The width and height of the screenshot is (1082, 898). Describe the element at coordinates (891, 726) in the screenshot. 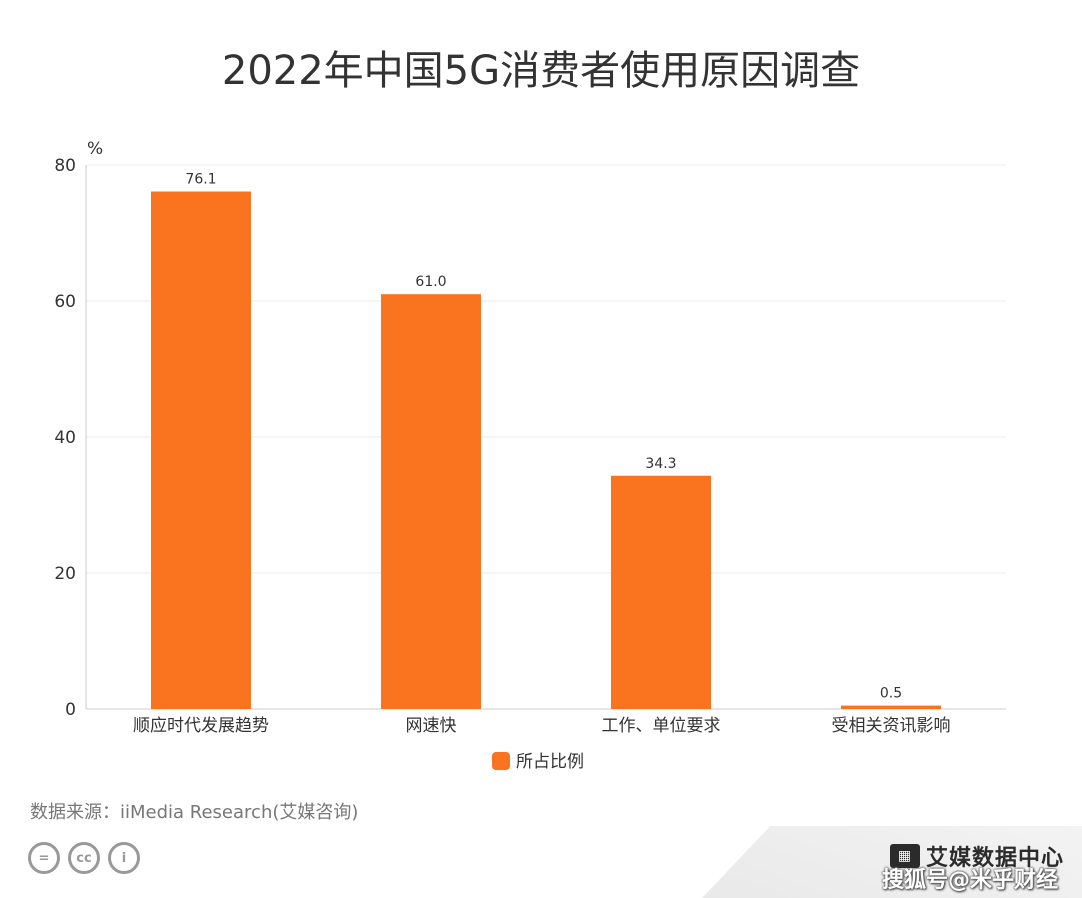

I see `x-tick-label: 受相关资讯影响` at that location.